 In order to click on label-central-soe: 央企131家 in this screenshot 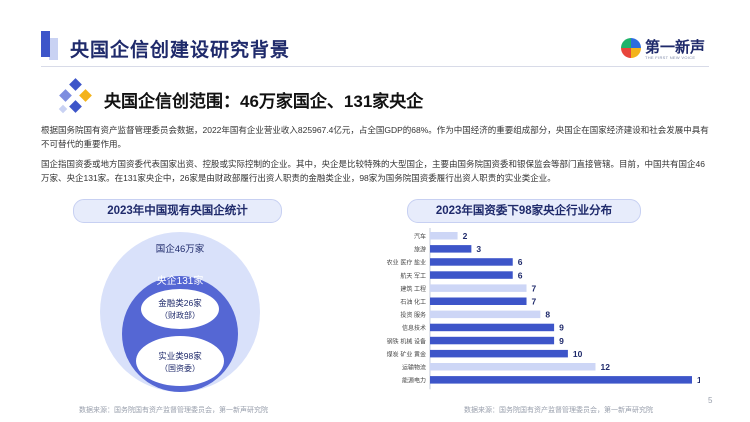, I will do `click(180, 280)`.